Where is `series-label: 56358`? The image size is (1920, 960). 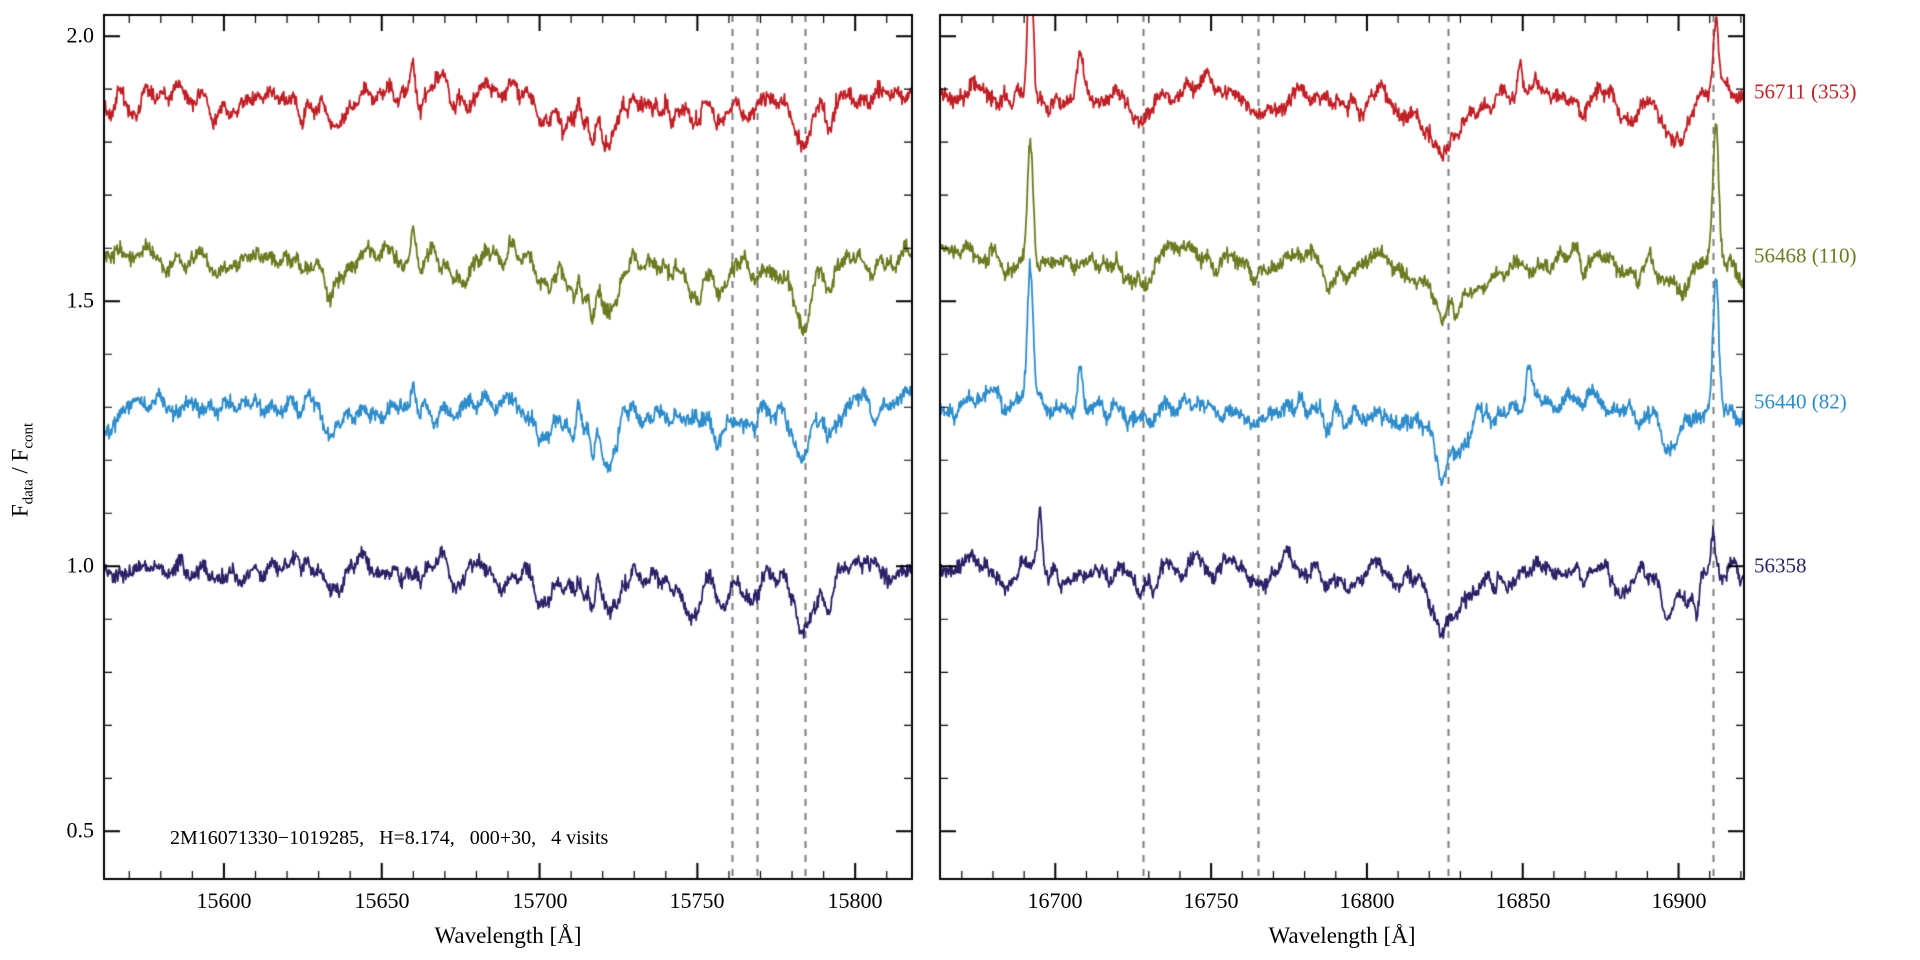
series-label: 56358 is located at coordinates (1780, 565).